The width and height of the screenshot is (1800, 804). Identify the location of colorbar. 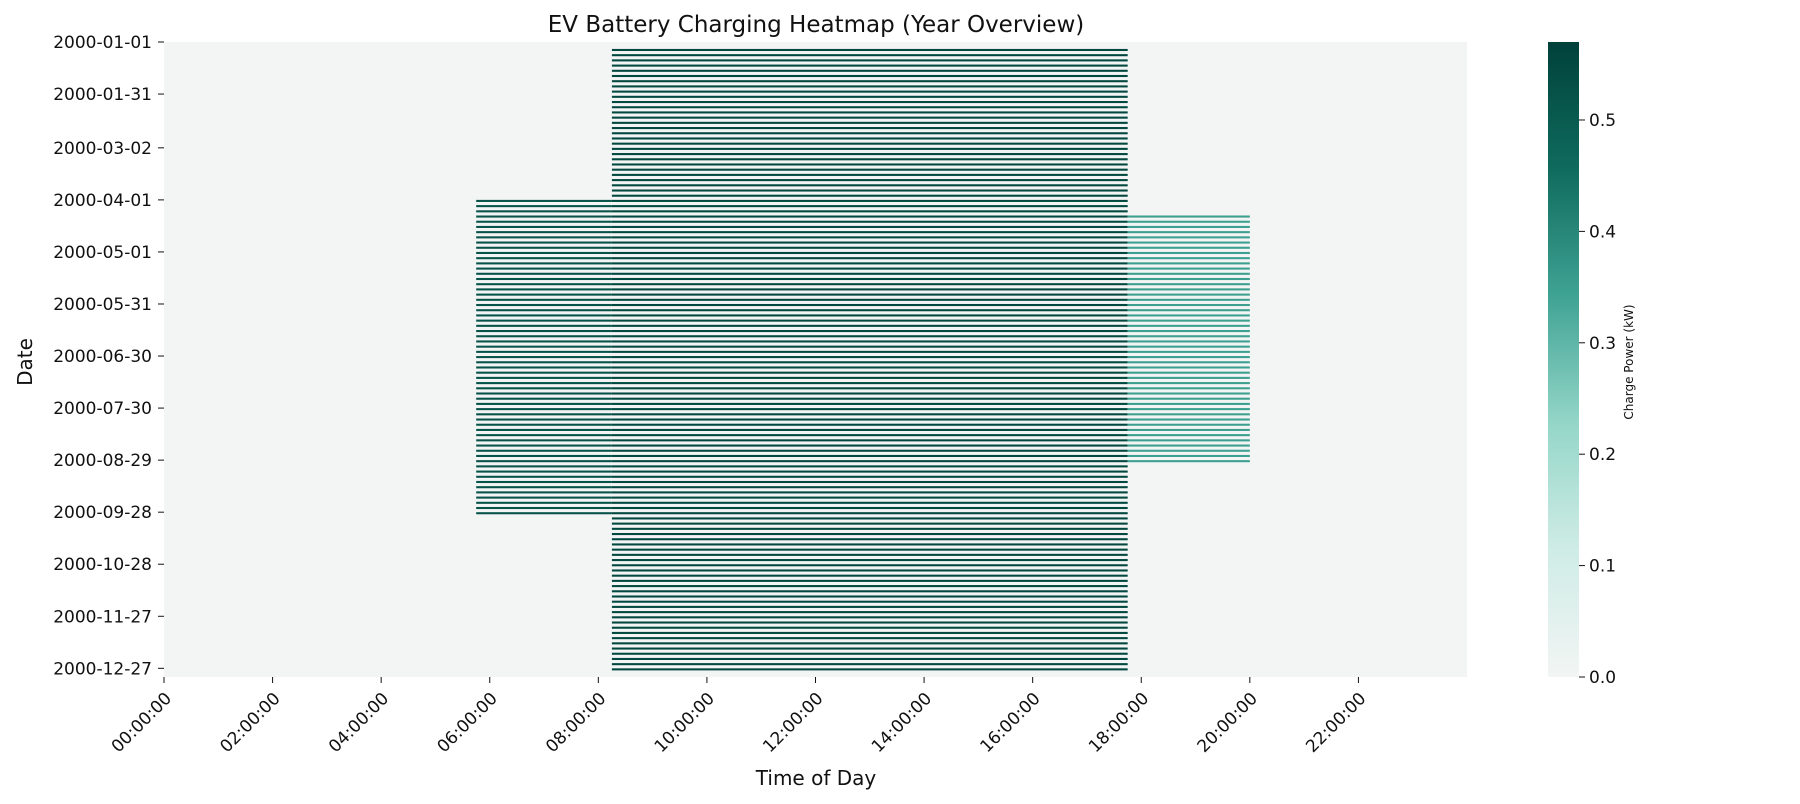
(1563, 359).